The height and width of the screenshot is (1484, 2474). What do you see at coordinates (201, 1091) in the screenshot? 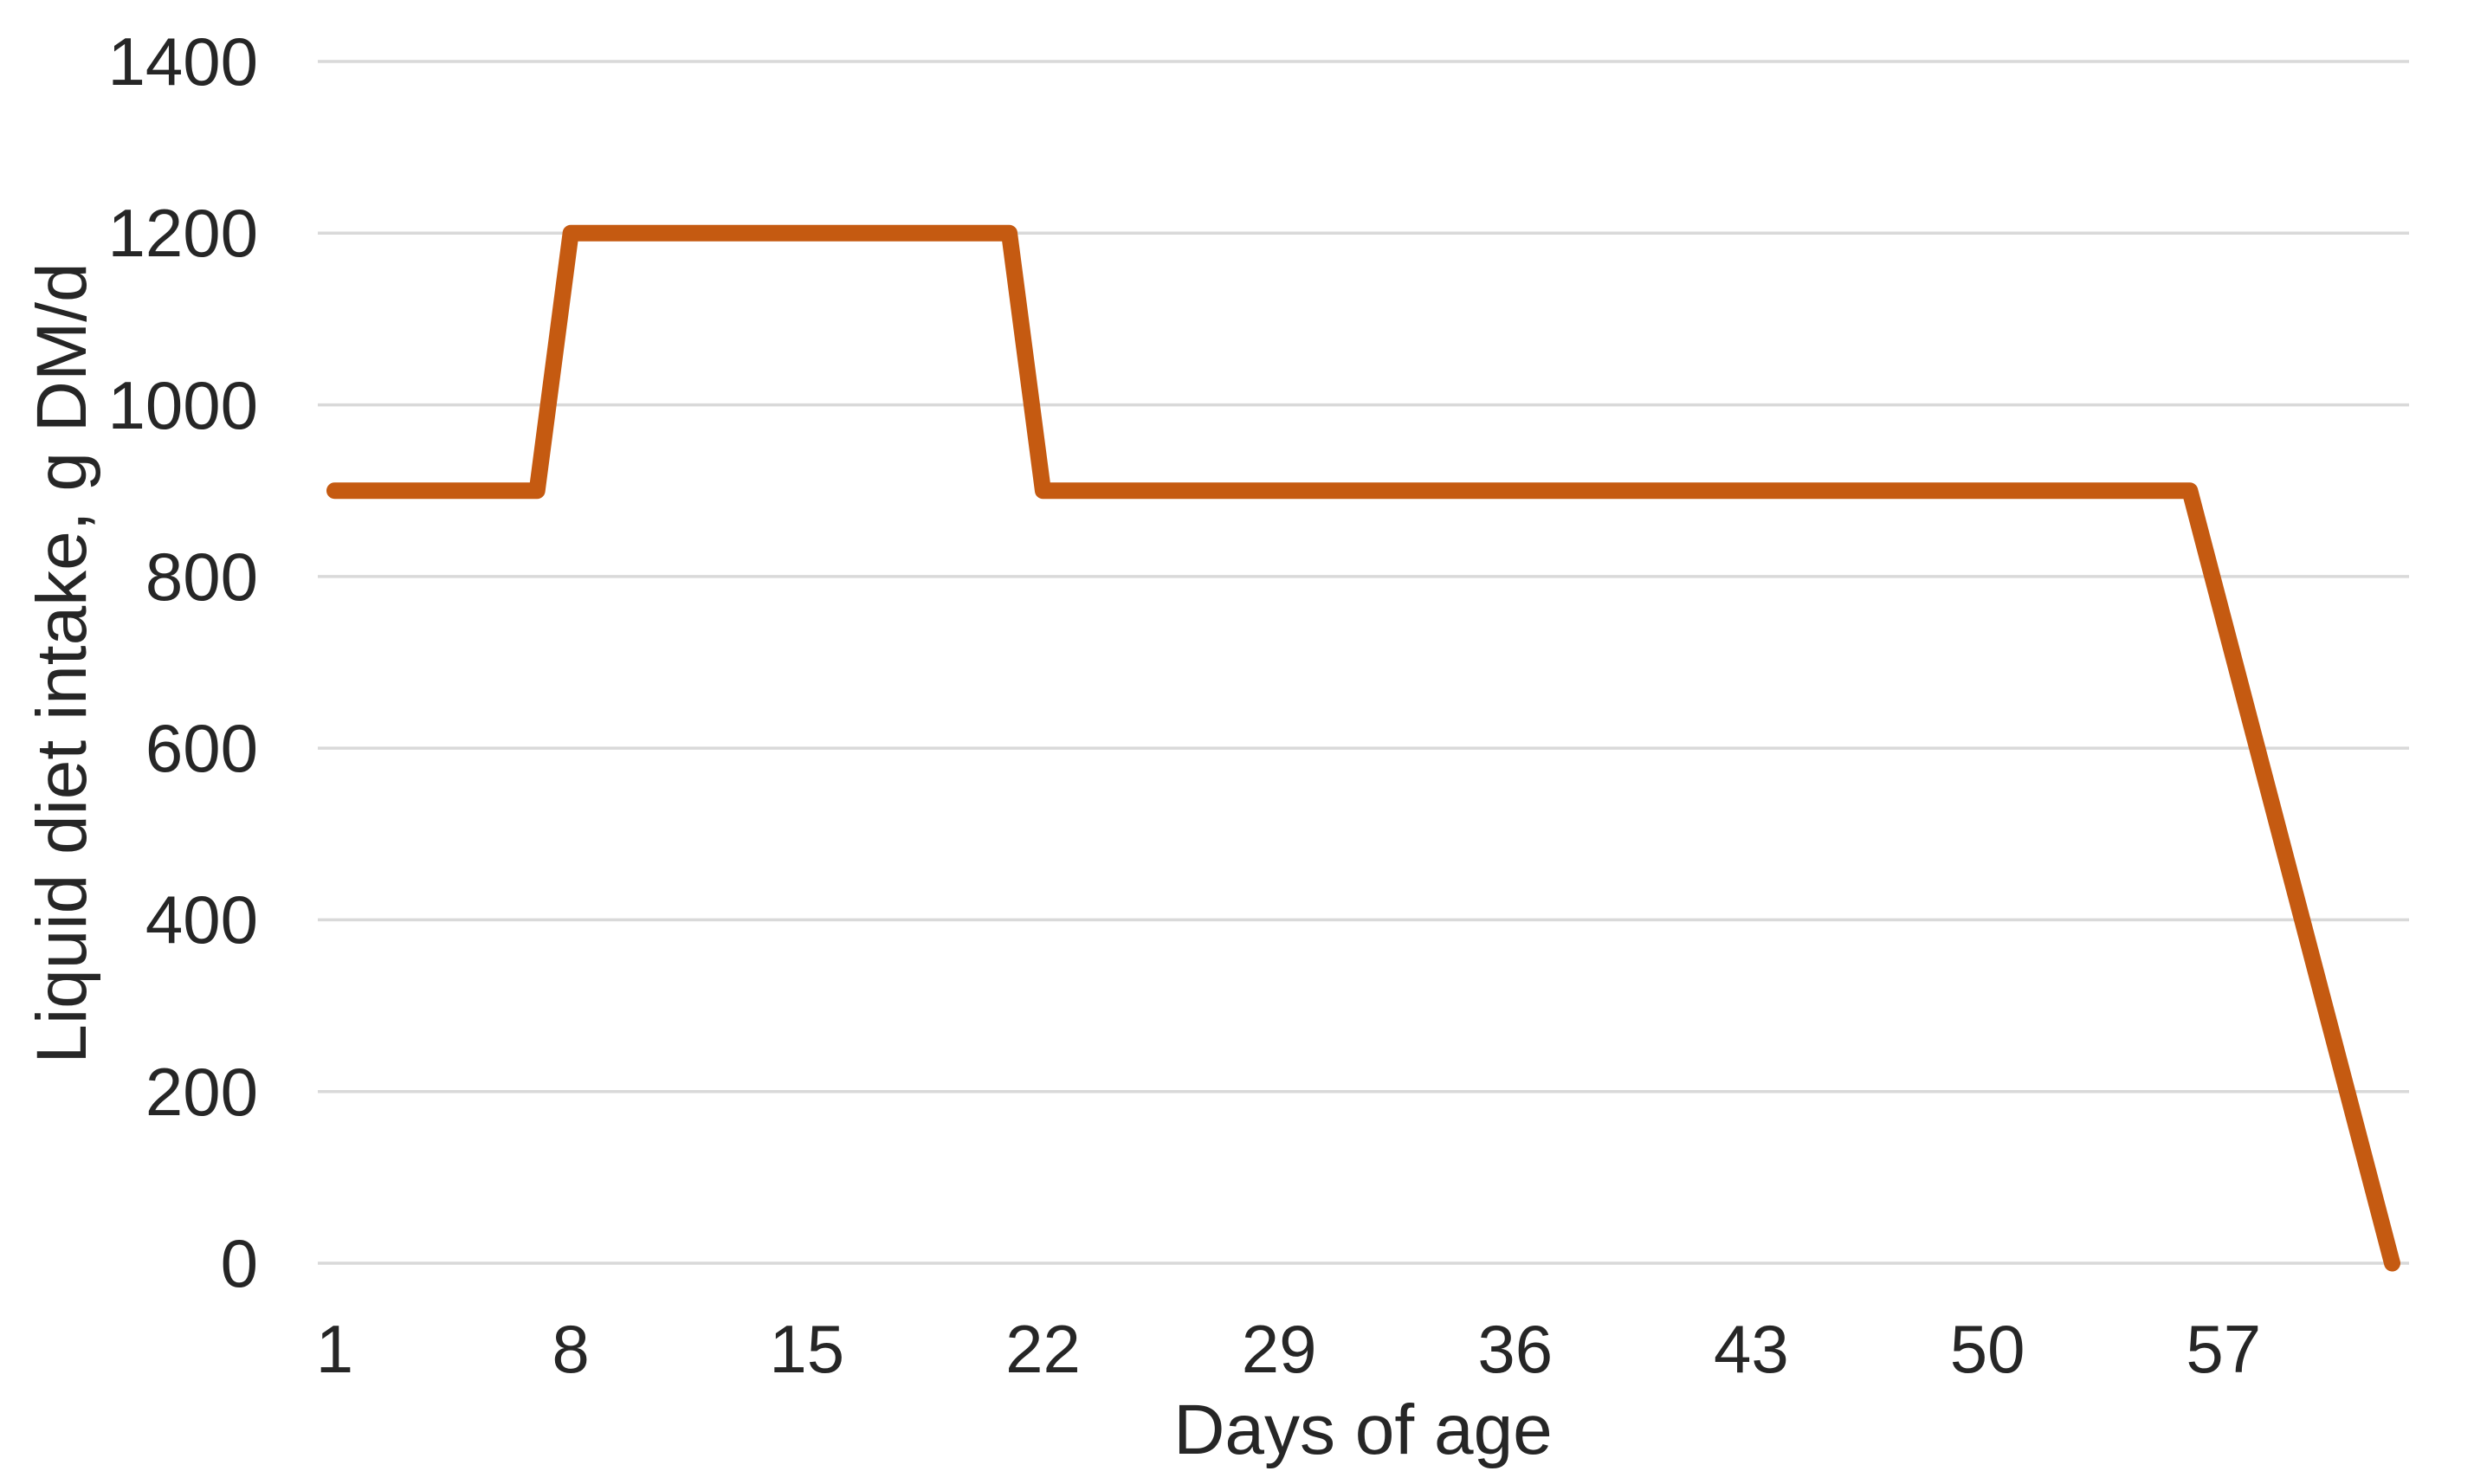
I see `y-tick-label: 200` at bounding box center [201, 1091].